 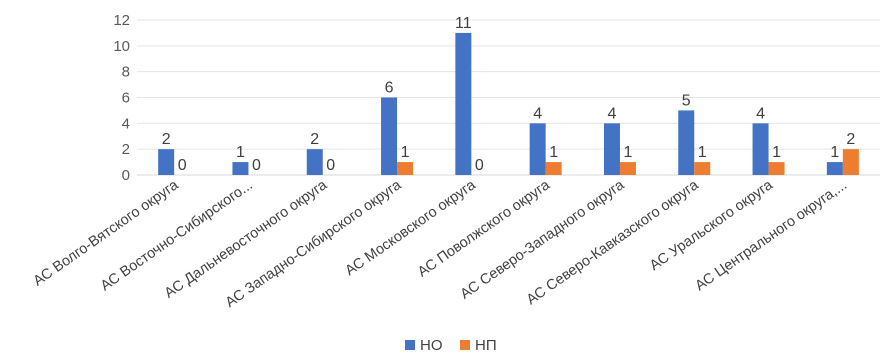 I want to click on y-tick-label: 10, so click(x=121, y=46).